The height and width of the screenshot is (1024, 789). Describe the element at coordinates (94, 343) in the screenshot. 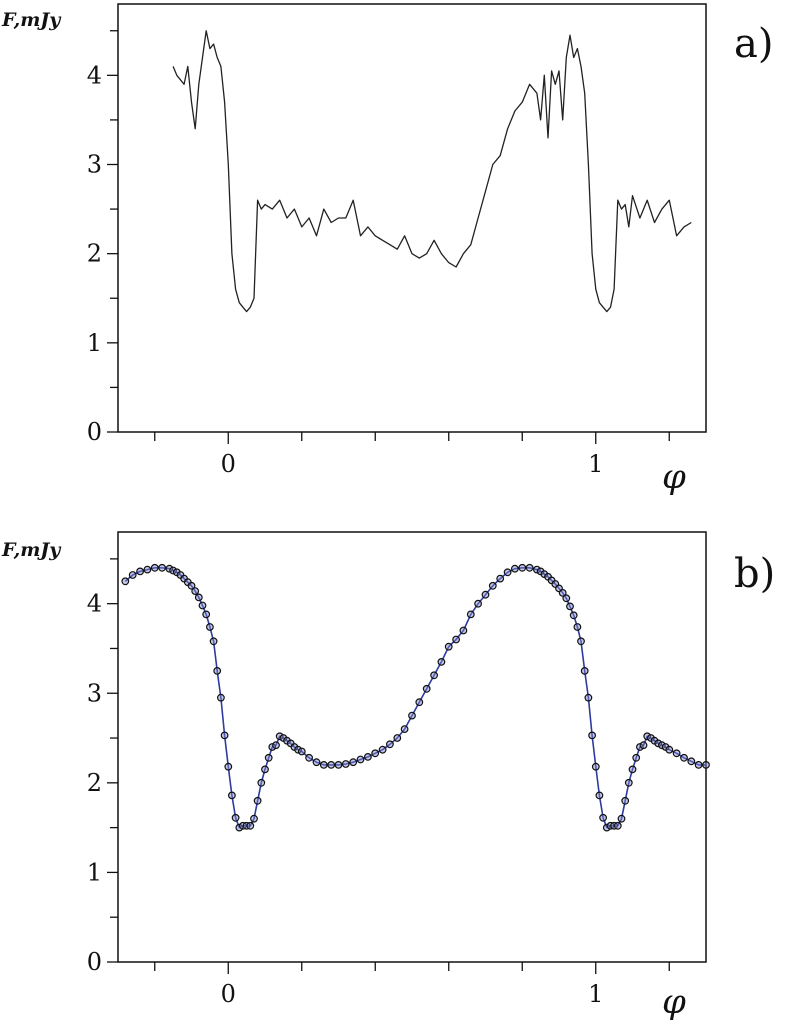

I see `y-tick-label-a: 1` at that location.